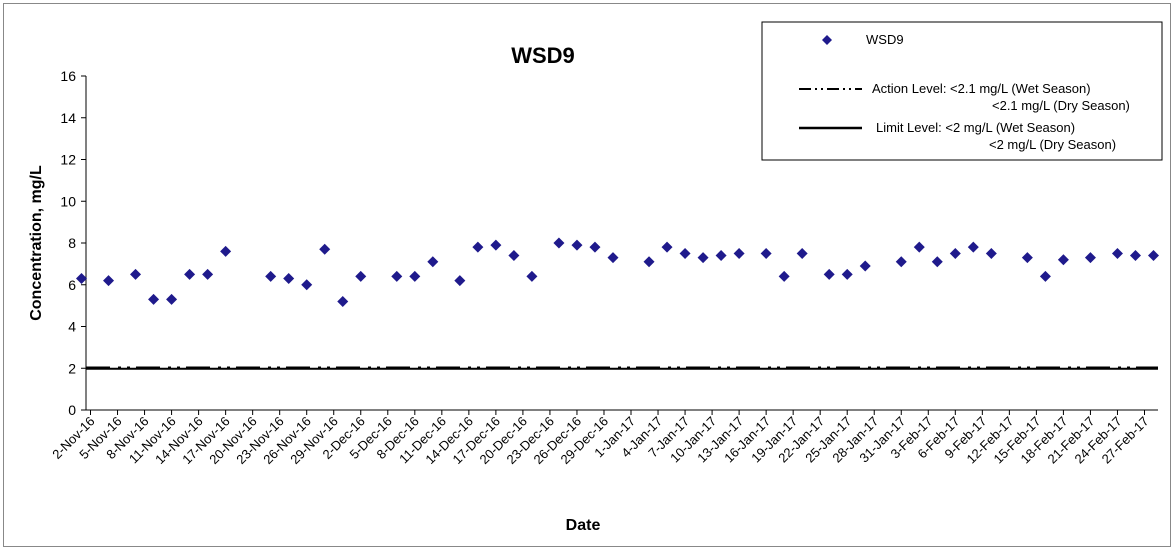 The height and width of the screenshot is (553, 1176). I want to click on y-axis-label: Concentration, mg/L, so click(36, 243).